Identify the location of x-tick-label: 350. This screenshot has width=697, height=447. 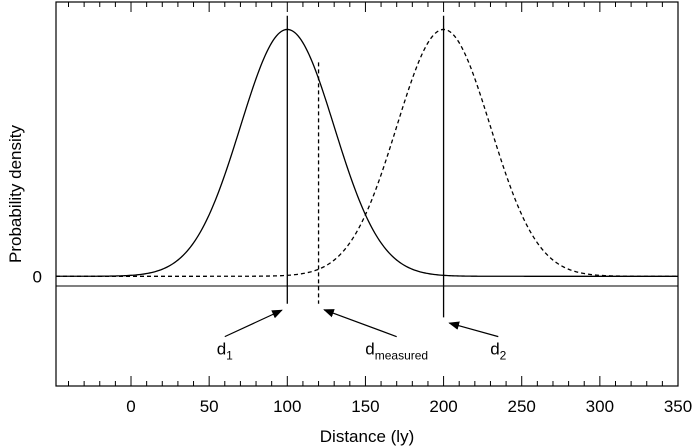
(678, 406).